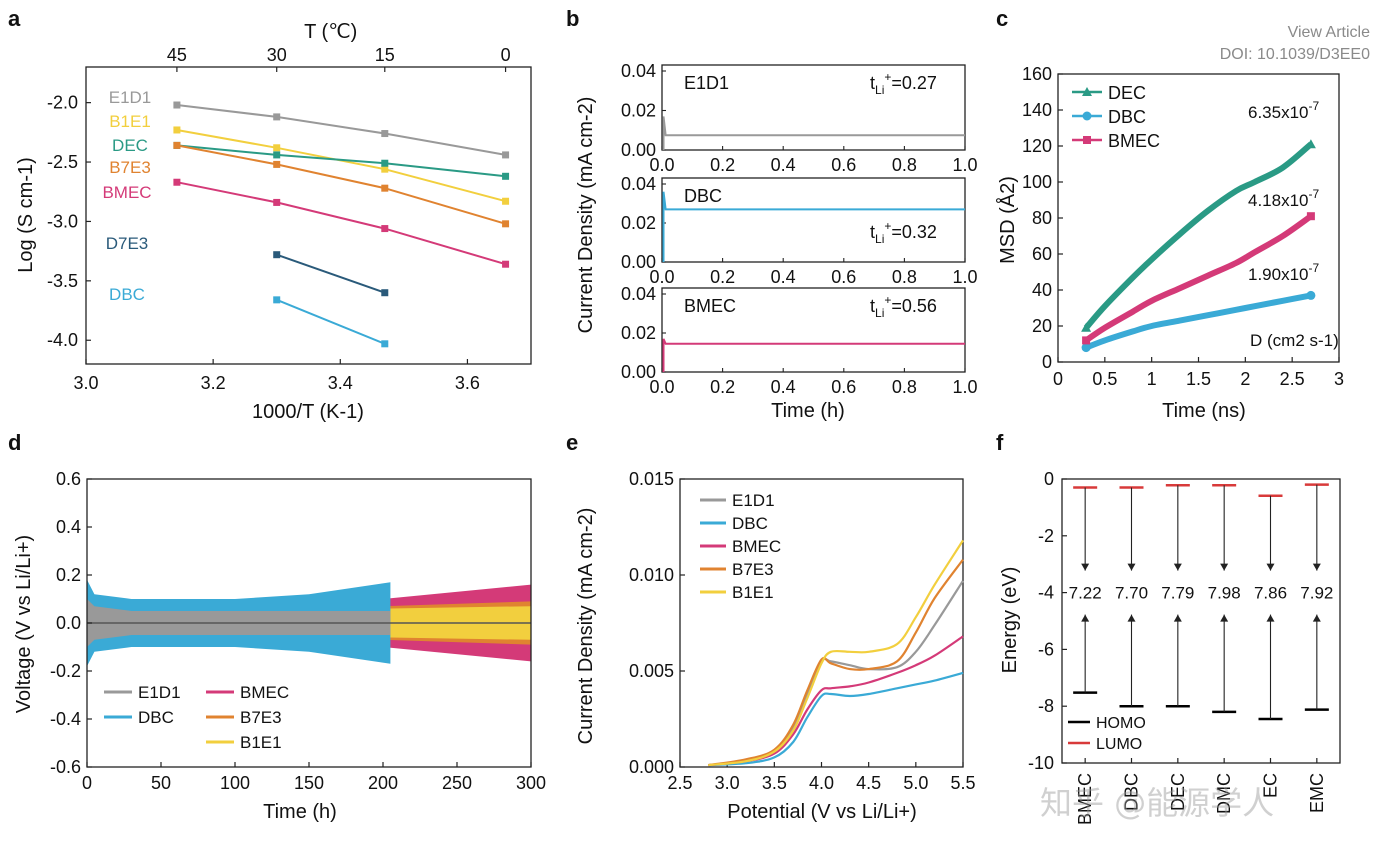  Describe the element at coordinates (710, 306) in the screenshot. I see `subplot-label-BMEC: BMEC` at that location.